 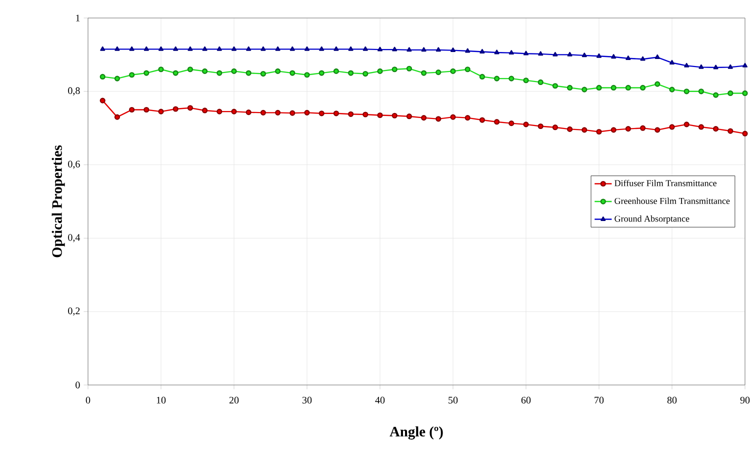 What do you see at coordinates (74, 91) in the screenshot?
I see `y-tick-label: 0,8` at bounding box center [74, 91].